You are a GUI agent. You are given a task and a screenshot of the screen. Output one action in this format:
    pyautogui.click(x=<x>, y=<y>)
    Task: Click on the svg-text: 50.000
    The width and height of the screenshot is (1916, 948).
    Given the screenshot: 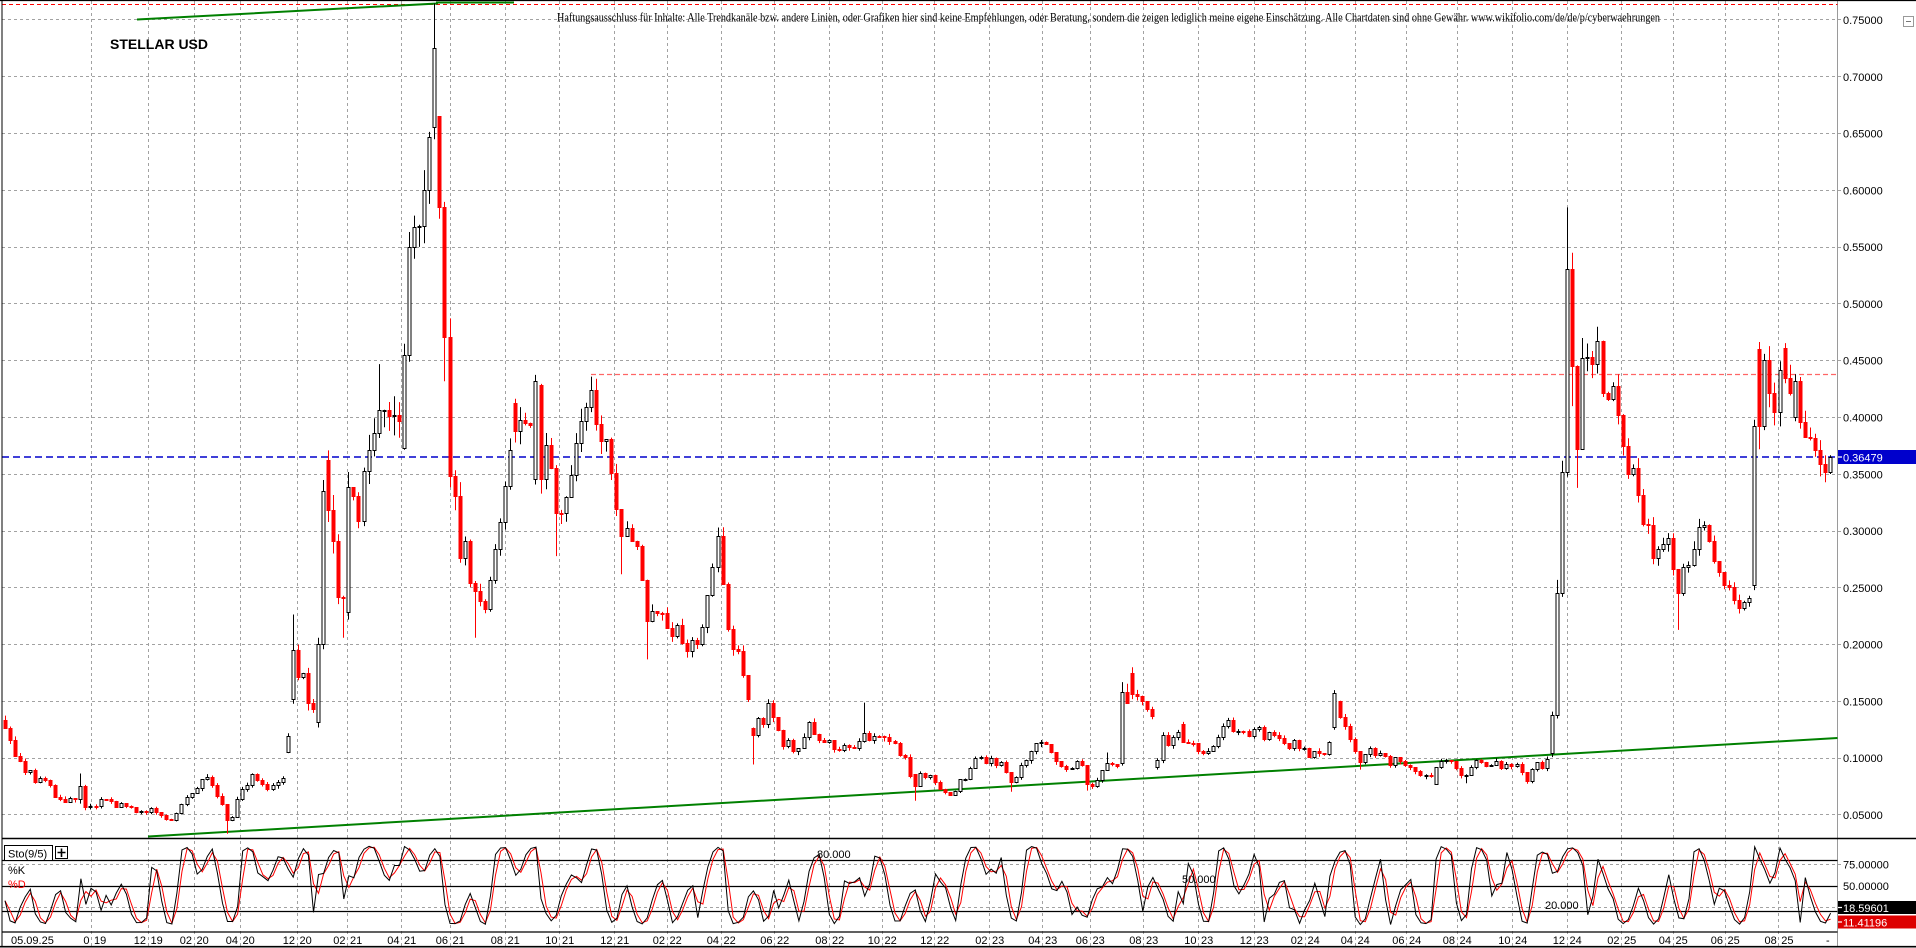 What is the action you would take?
    pyautogui.click(x=1199, y=880)
    